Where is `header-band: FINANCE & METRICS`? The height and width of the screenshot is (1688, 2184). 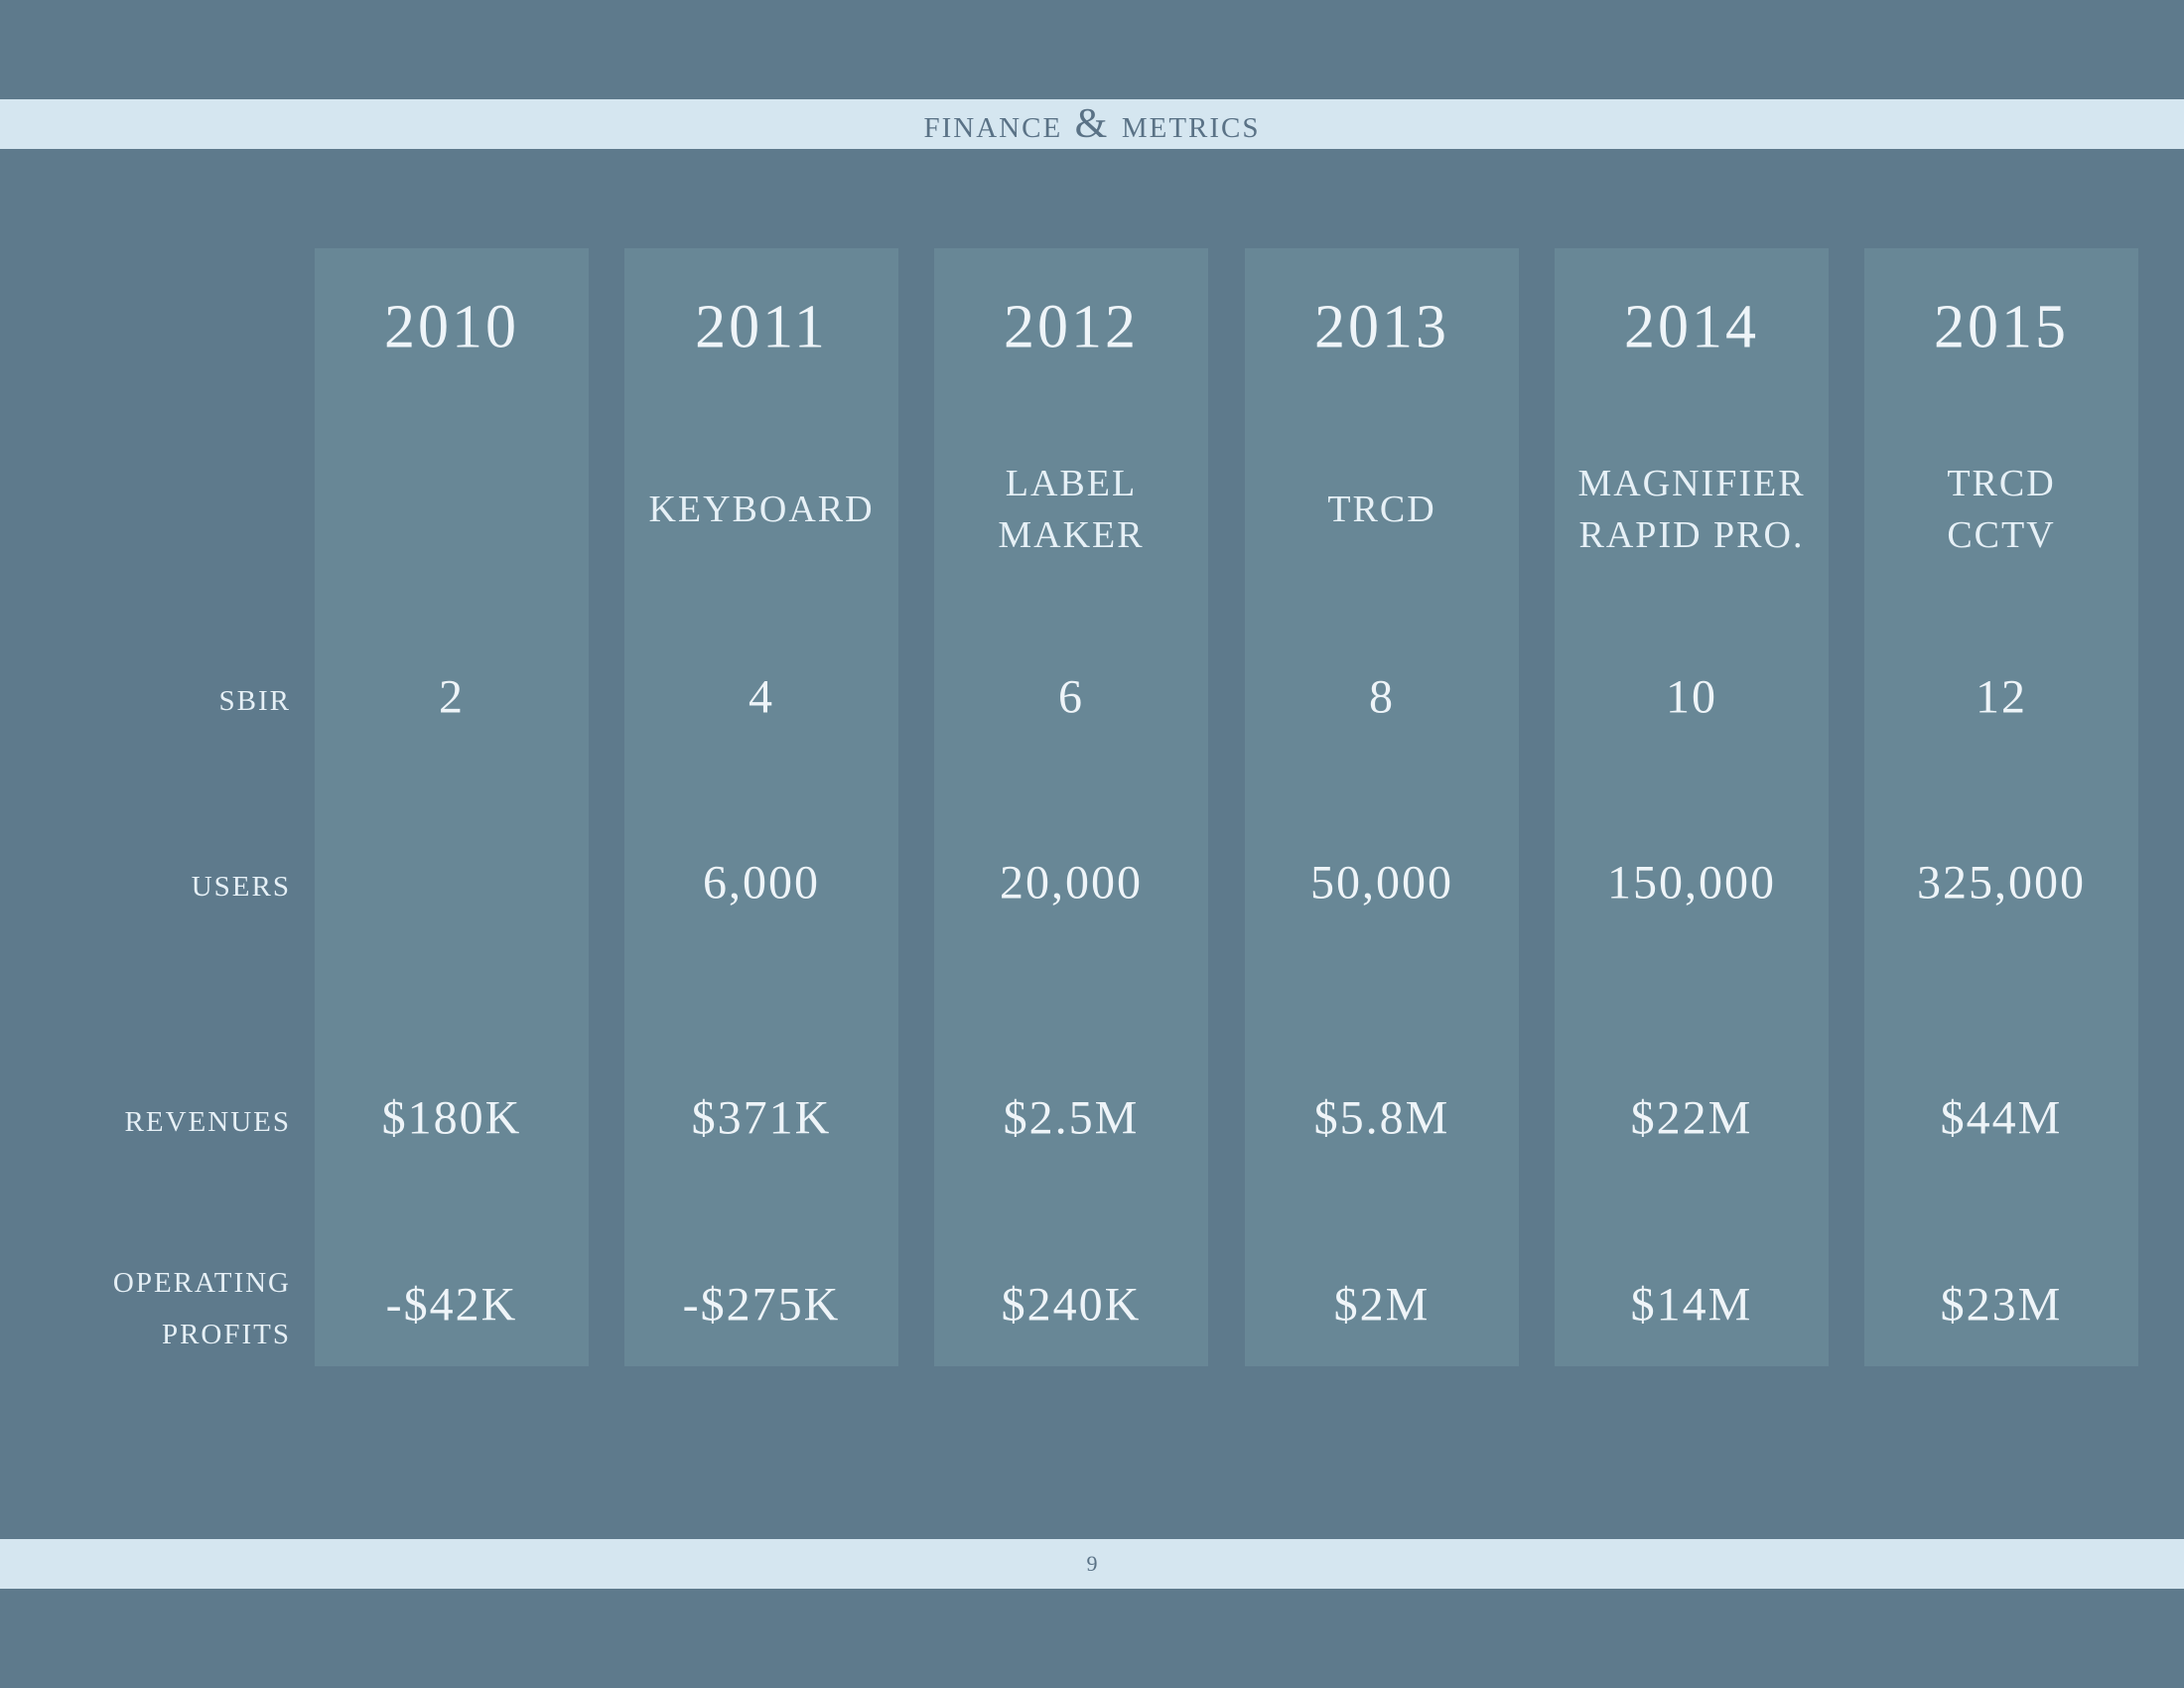 header-band: FINANCE & METRICS is located at coordinates (1092, 124).